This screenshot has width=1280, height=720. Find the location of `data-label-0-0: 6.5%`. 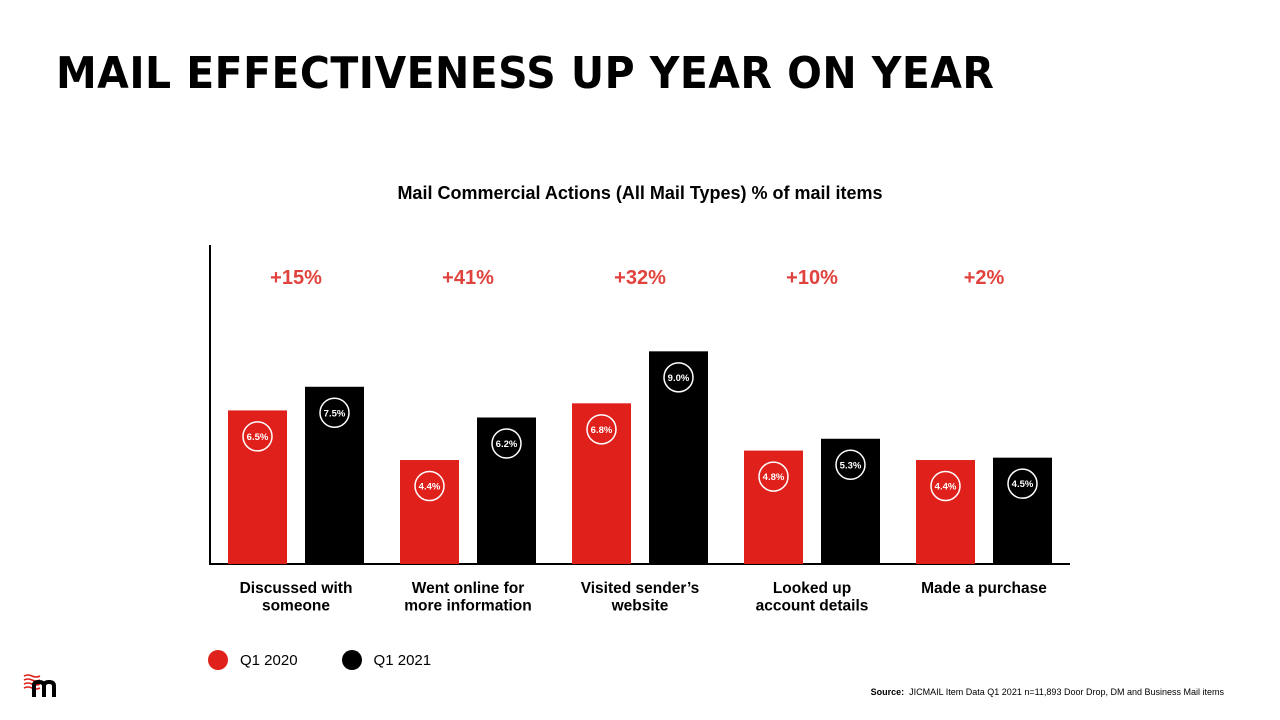

data-label-0-0: 6.5% is located at coordinates (258, 437).